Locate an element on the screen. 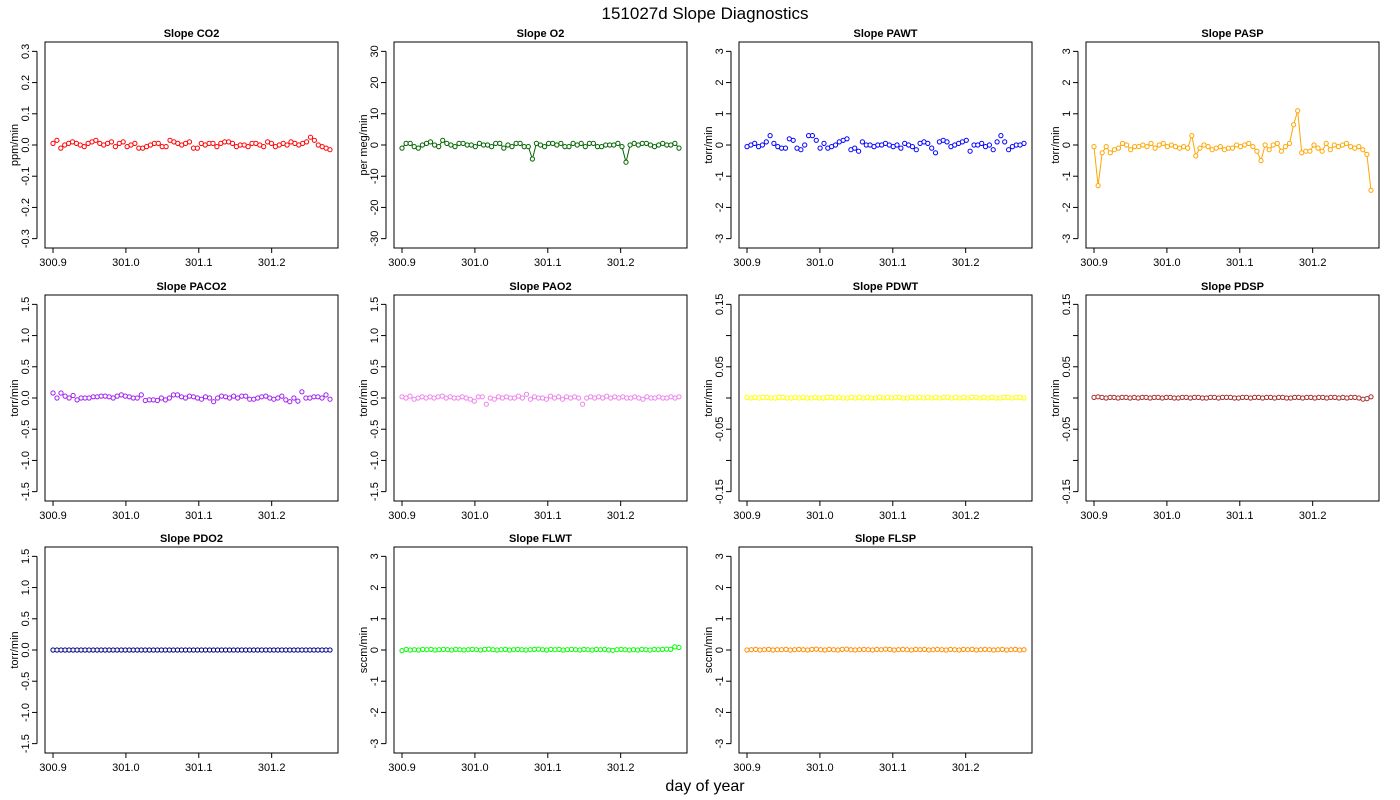  y-tick-label: -0.5 is located at coordinates (26, 681).